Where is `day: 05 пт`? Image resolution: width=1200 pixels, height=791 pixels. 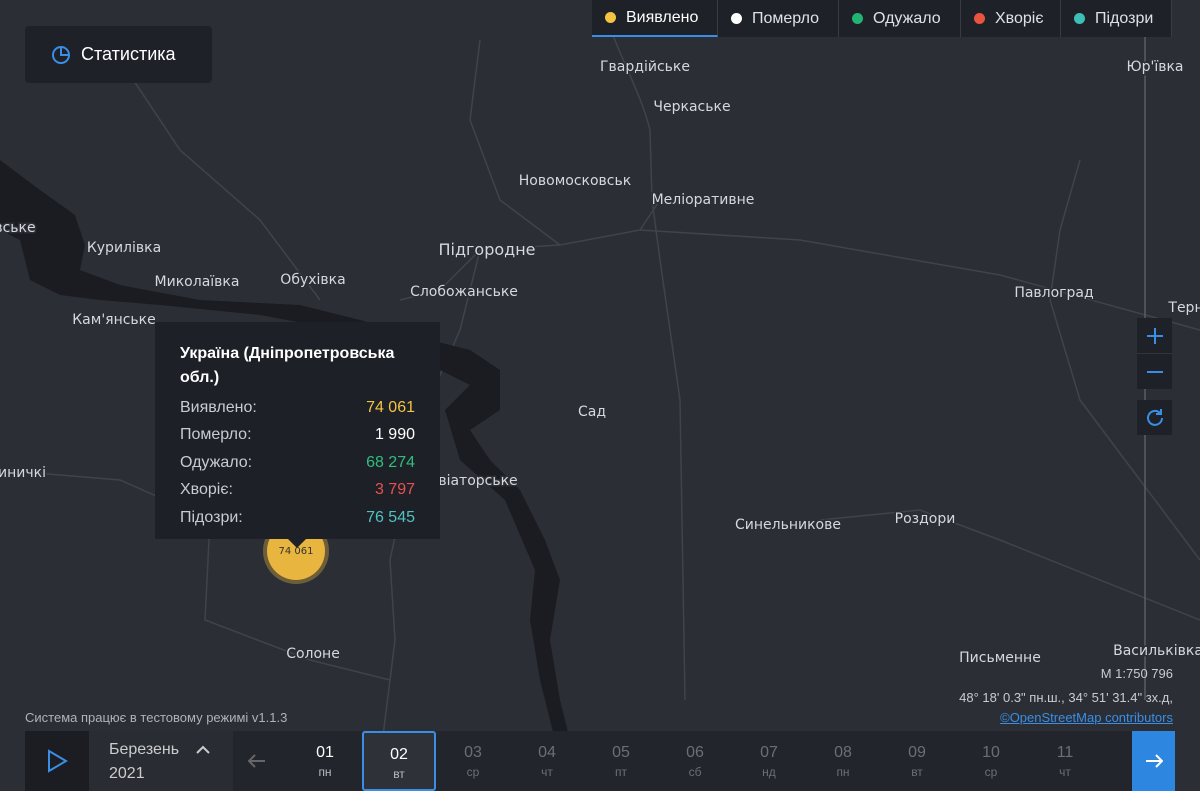 day: 05 пт is located at coordinates (621, 761).